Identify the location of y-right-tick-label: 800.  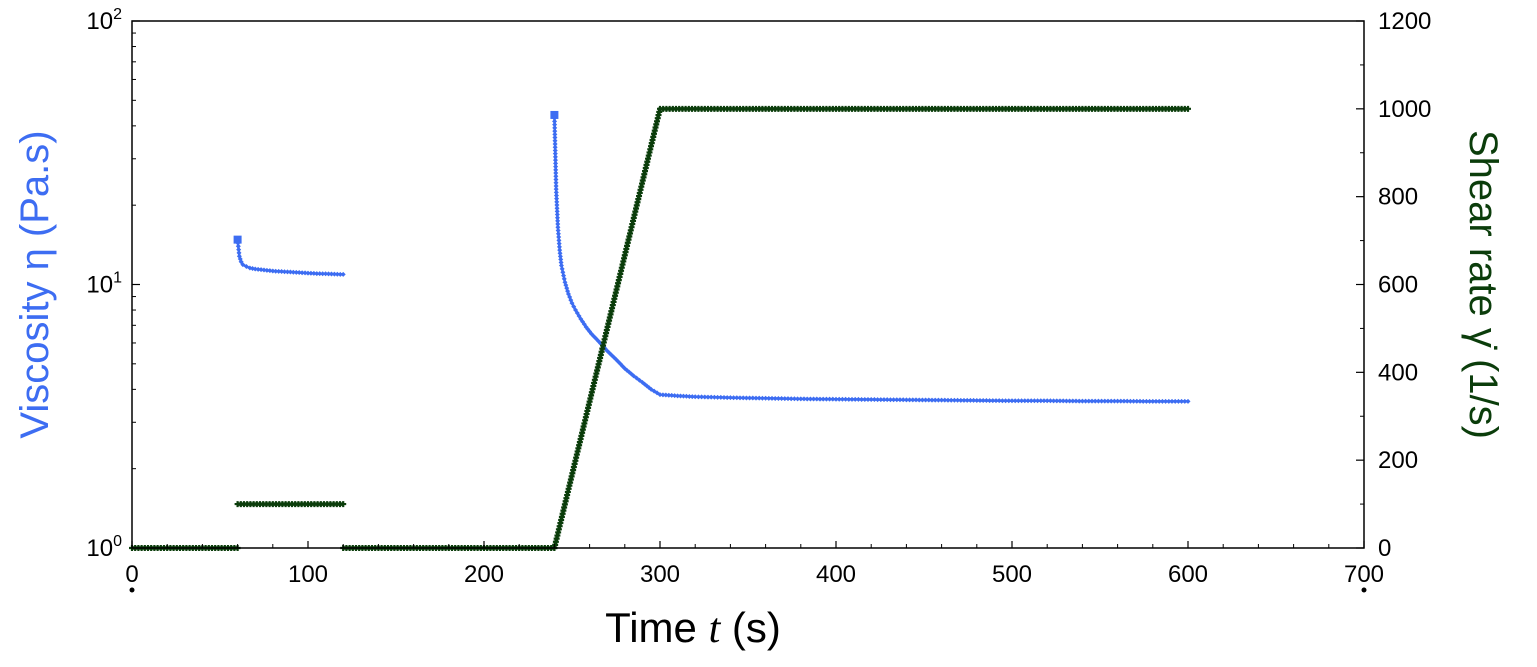
(1398, 197).